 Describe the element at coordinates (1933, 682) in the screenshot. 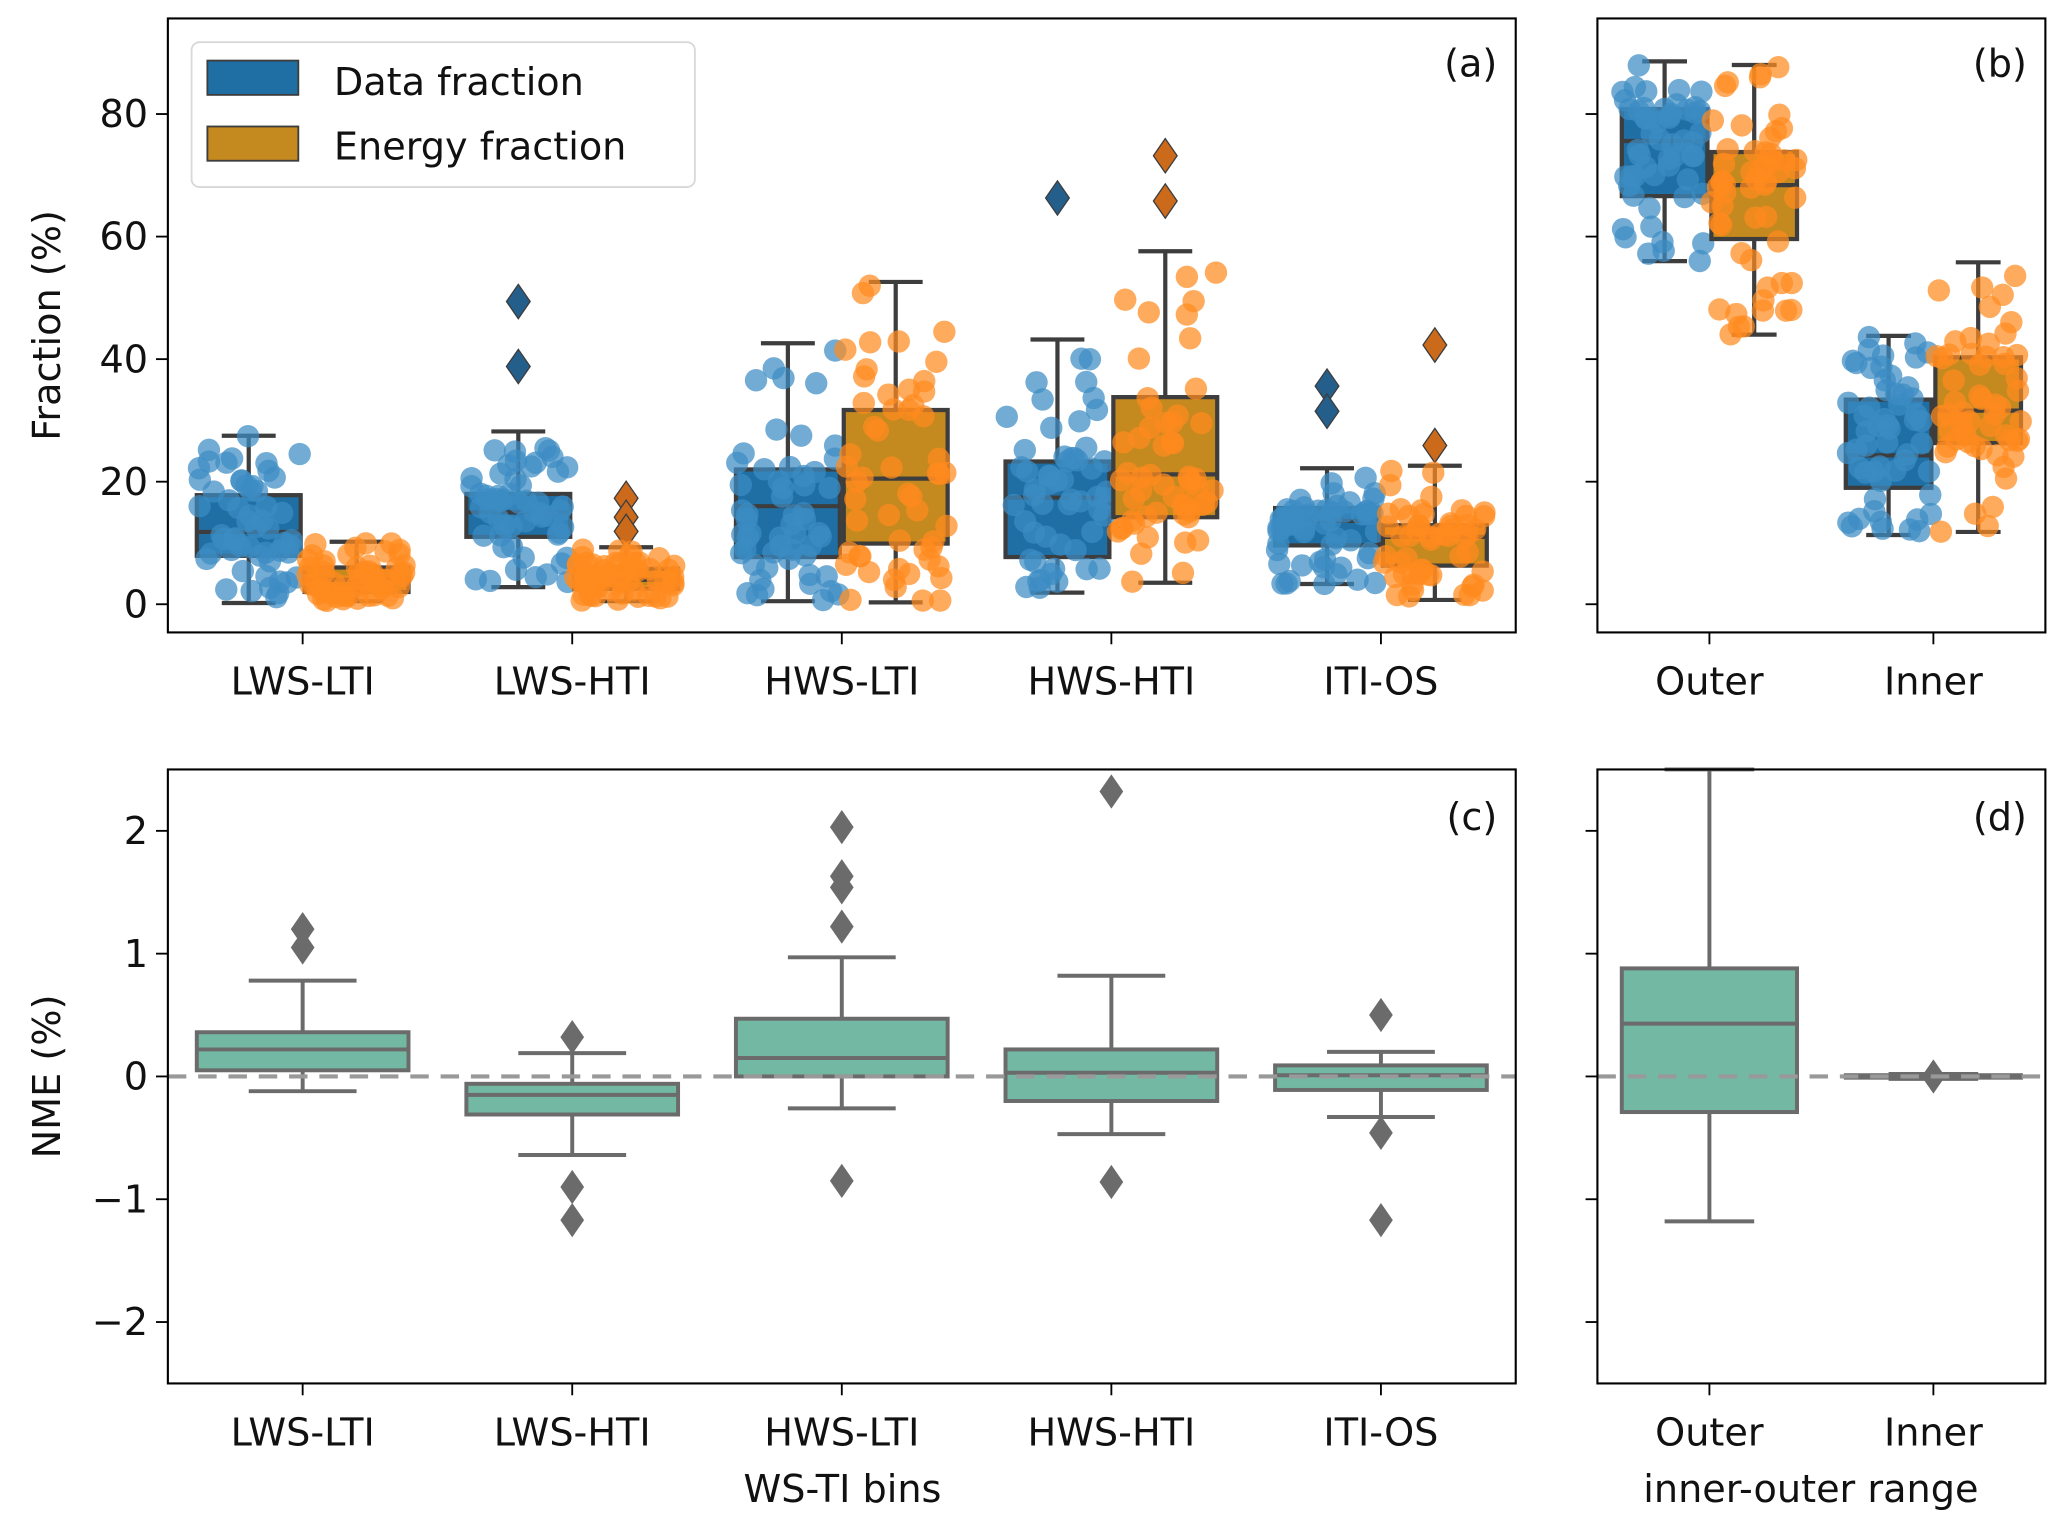

I see `xtick-label-inner: Inner` at that location.